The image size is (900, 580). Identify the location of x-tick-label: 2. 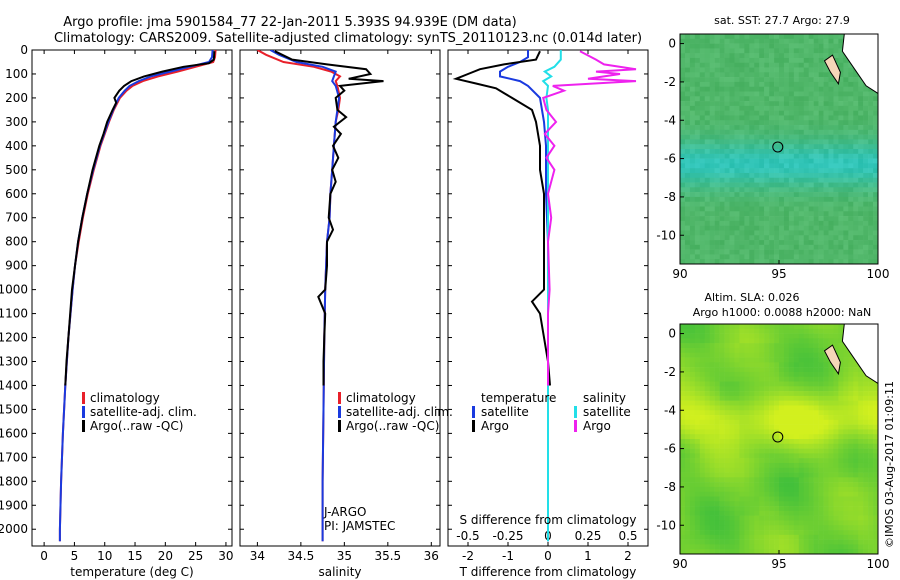
(628, 556).